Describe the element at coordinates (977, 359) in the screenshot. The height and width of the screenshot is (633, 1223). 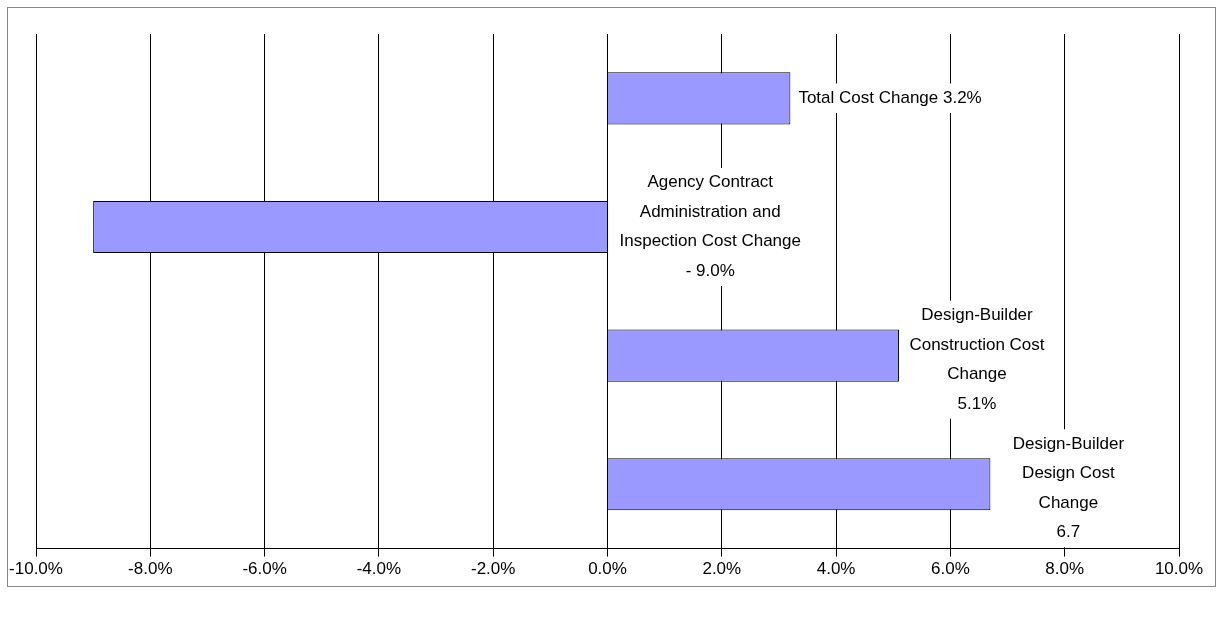
I see `data-label: Design-Builder Construction Cost Change 5.1%` at that location.